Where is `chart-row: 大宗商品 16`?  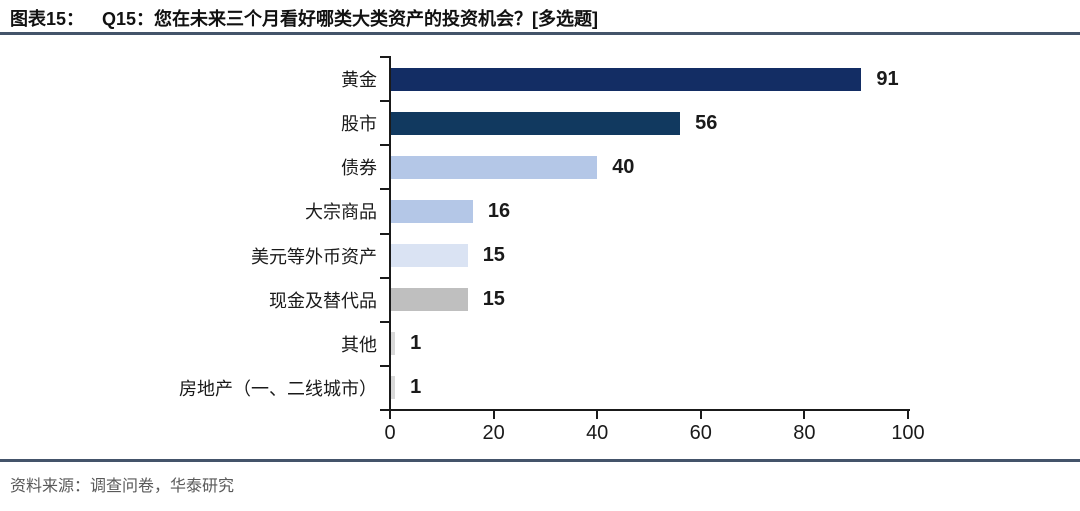
chart-row: 大宗商品 16 is located at coordinates (454, 211).